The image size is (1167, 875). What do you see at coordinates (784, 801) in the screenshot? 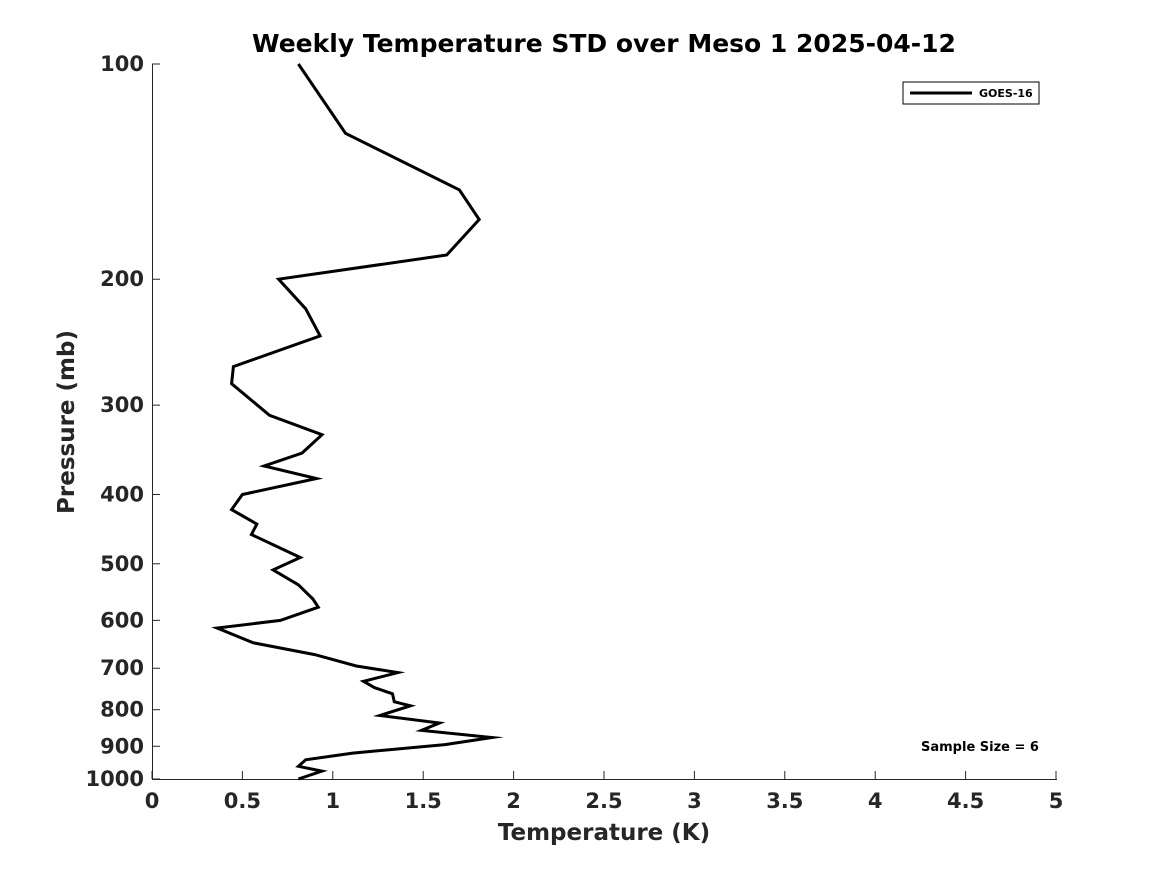
I see `x-tick-label: 3.5` at bounding box center [784, 801].